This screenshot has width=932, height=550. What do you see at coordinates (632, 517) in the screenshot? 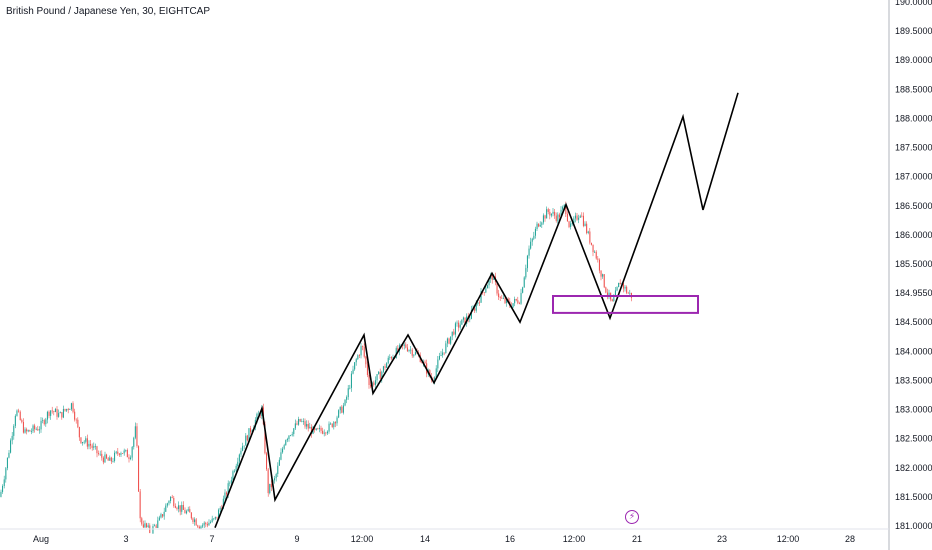
I see `lightning-icon: ⚡` at bounding box center [632, 517].